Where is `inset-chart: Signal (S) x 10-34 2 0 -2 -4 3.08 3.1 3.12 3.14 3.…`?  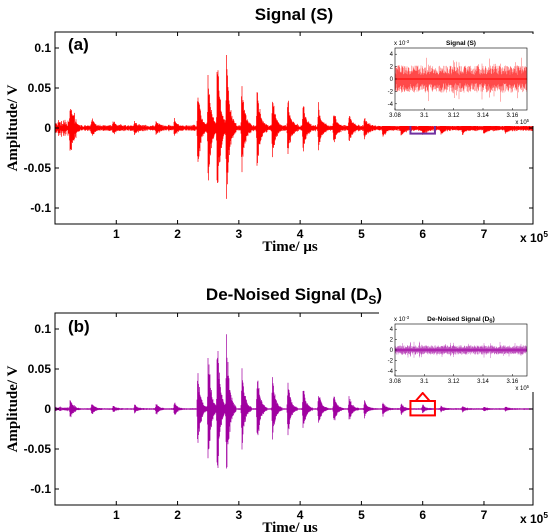
inset-chart: Signal (S) x 10-34 2 0 -2 -4 3.08 3.1 3.12 3.14 3.… is located at coordinates (459, 80).